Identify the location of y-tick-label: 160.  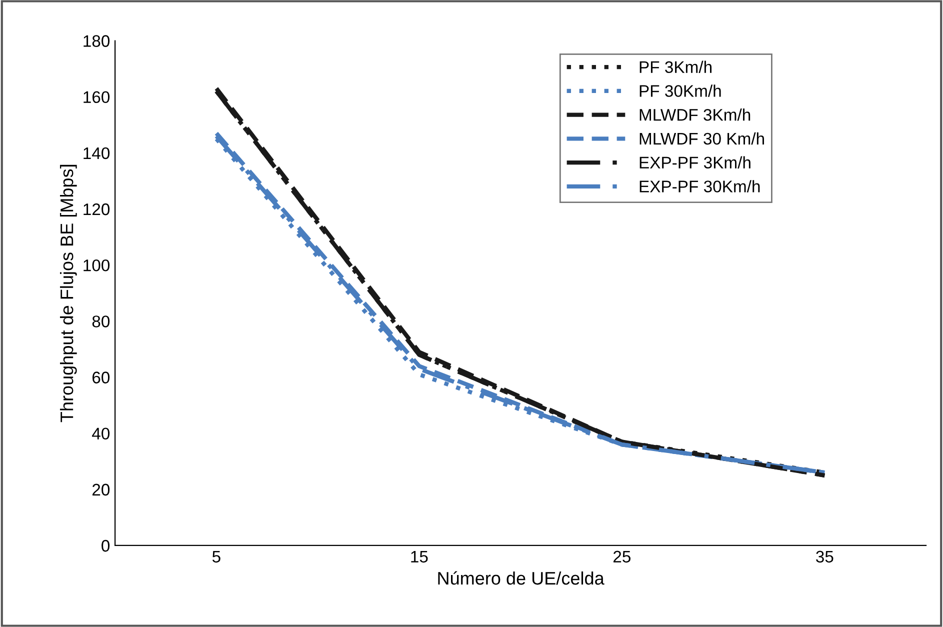
(97, 97).